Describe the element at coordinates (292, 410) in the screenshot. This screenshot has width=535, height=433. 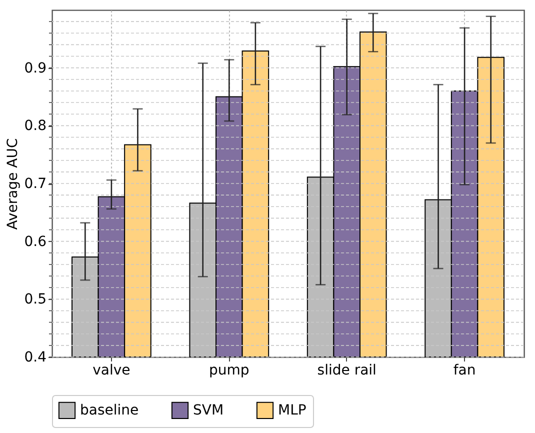
I see `legend-label: MLP` at that location.